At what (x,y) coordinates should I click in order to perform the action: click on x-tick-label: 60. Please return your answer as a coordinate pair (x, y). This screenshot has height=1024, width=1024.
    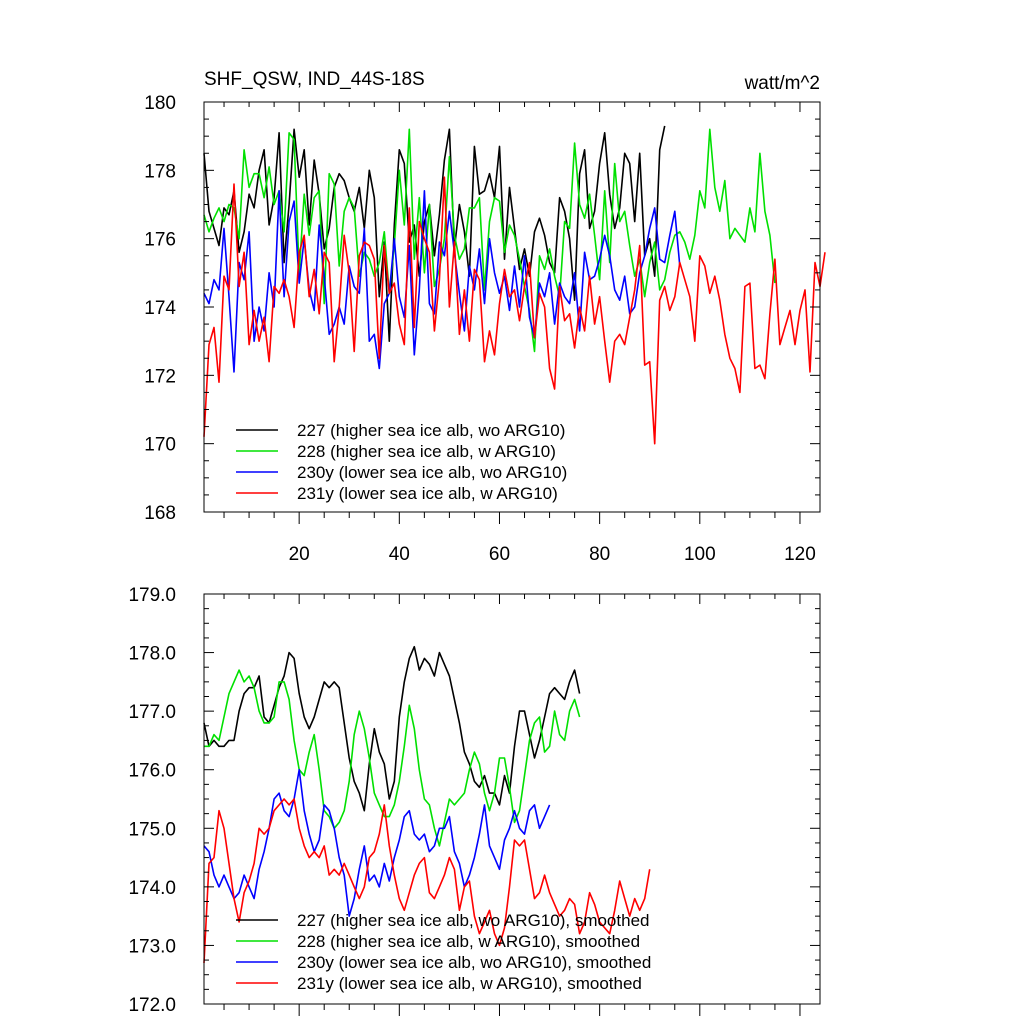
    Looking at the image, I should click on (499, 554).